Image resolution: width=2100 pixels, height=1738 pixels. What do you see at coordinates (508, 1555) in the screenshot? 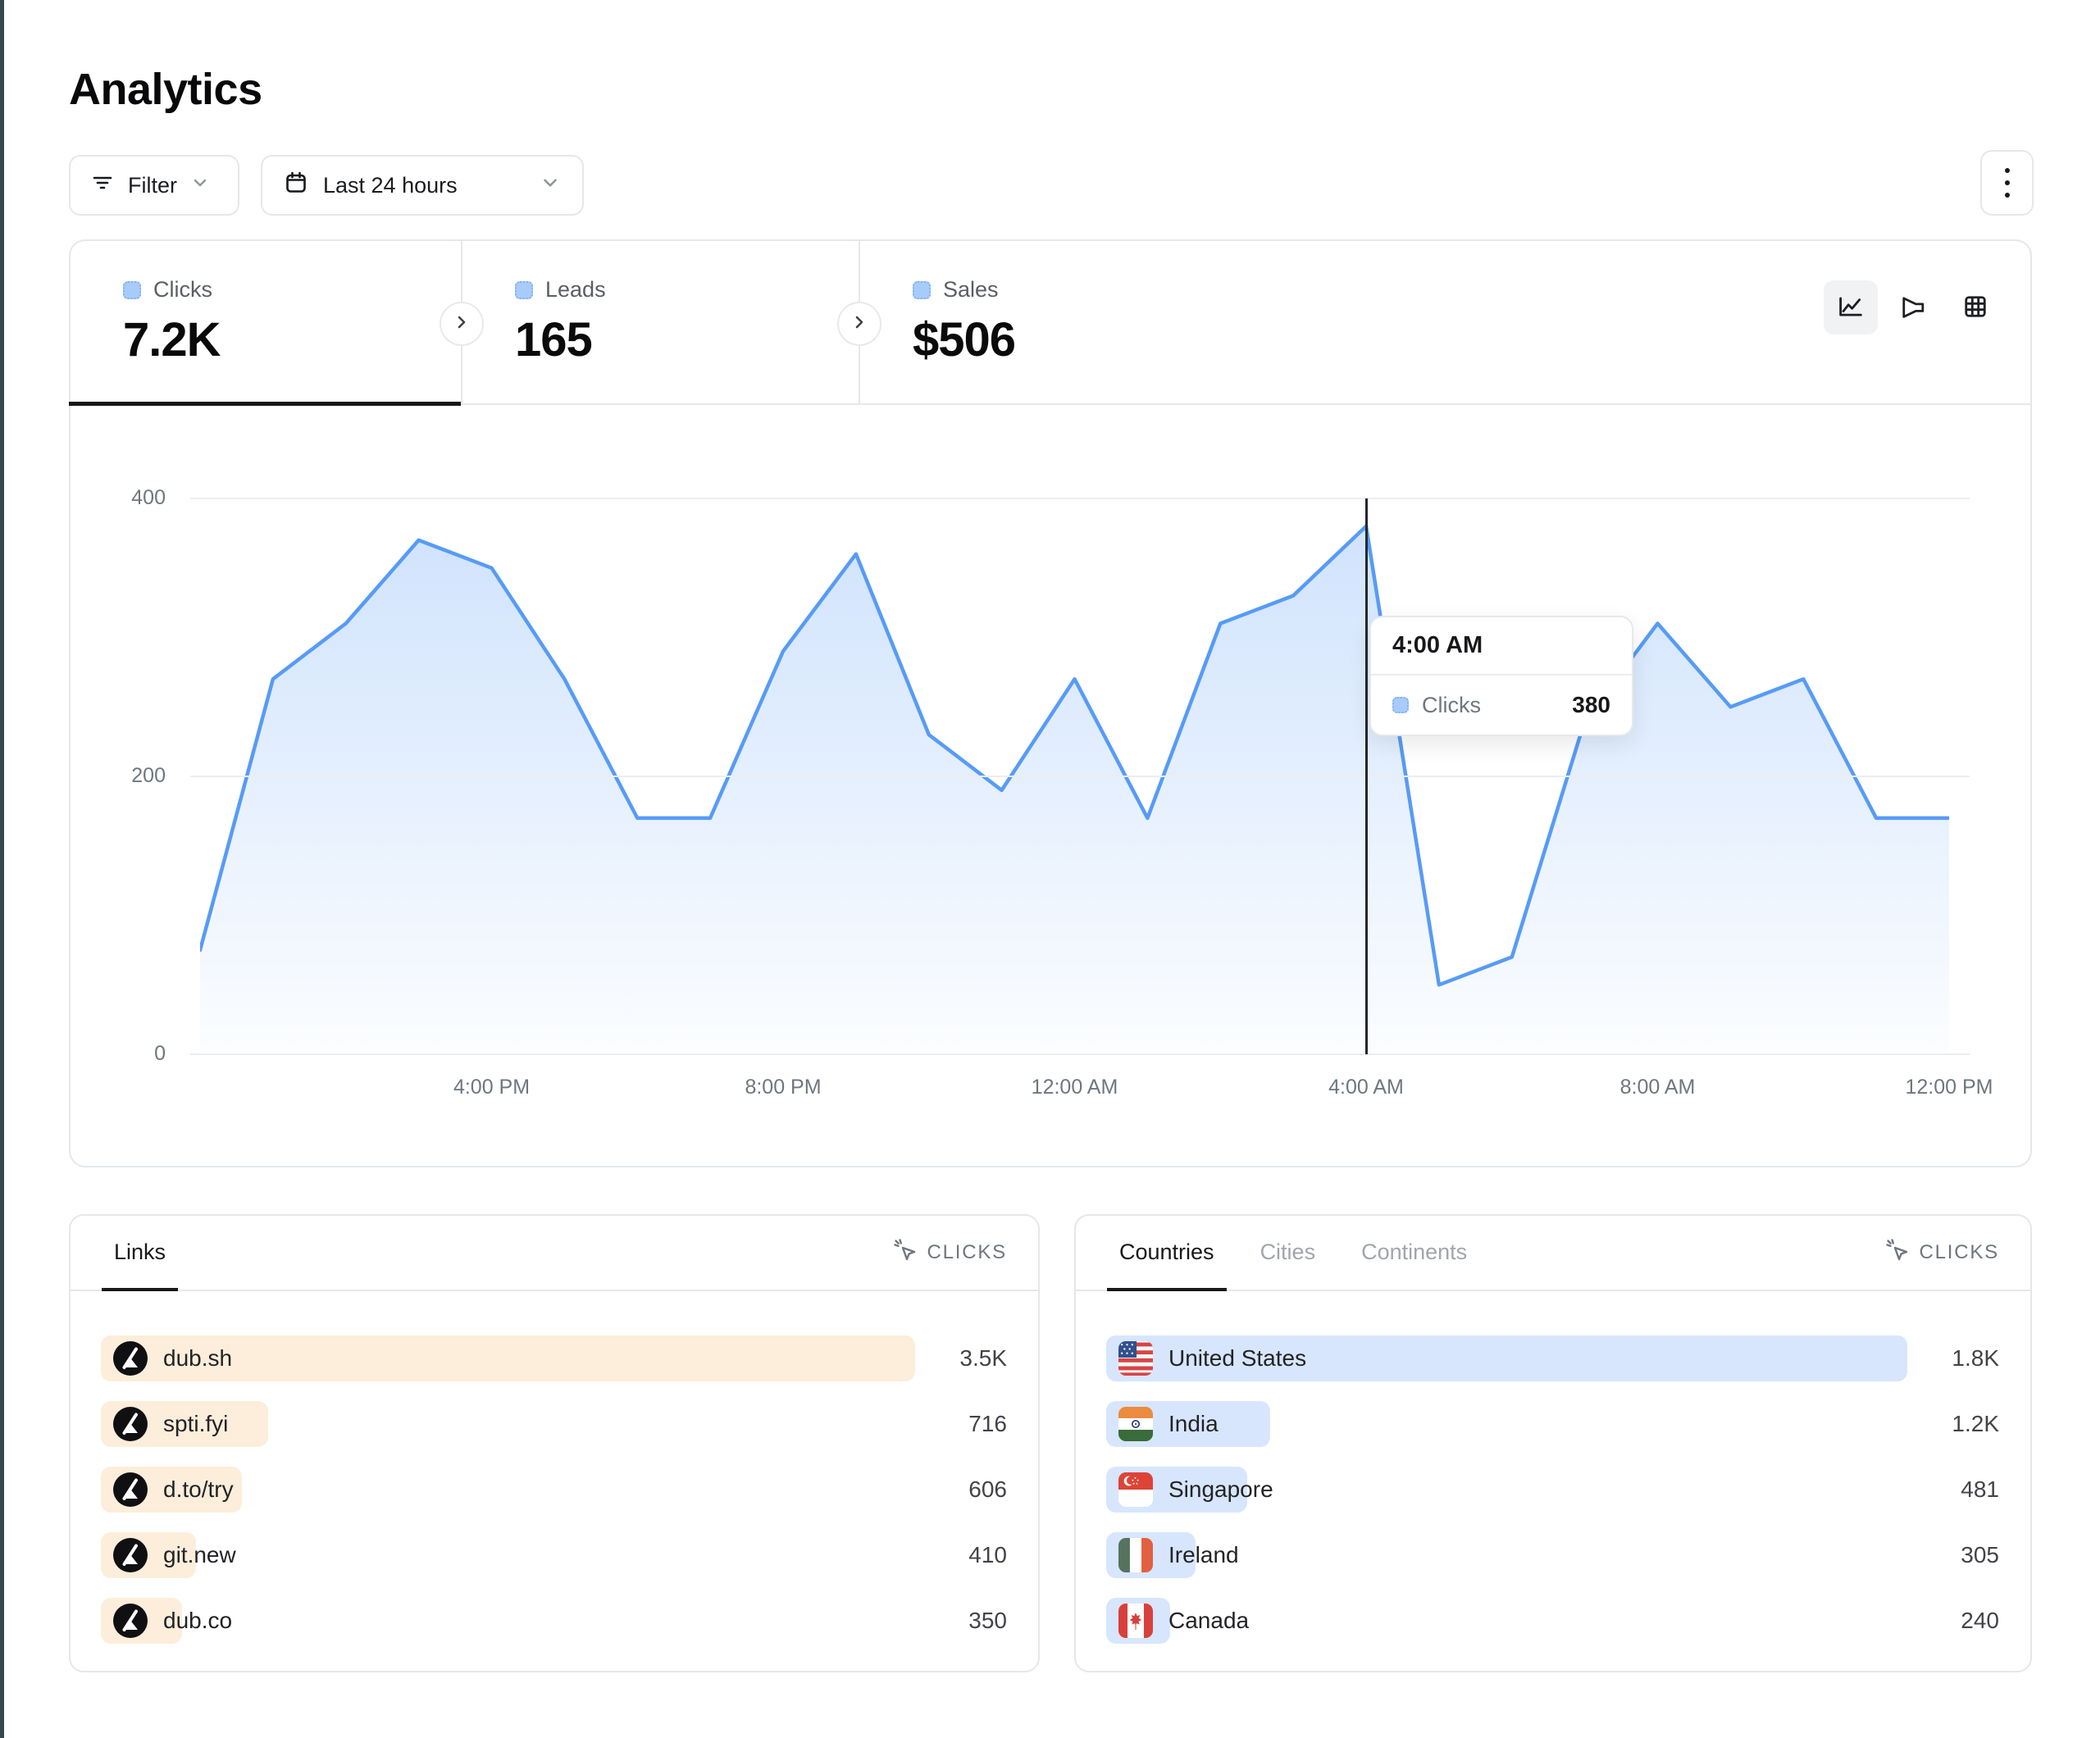
I see `bar-track: git.new` at bounding box center [508, 1555].